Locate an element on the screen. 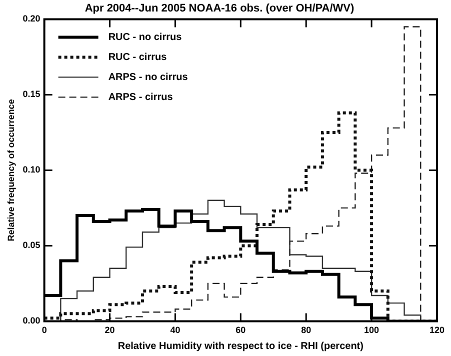 This screenshot has width=451, height=356. legend-label: RUC - cirrus is located at coordinates (138, 57).